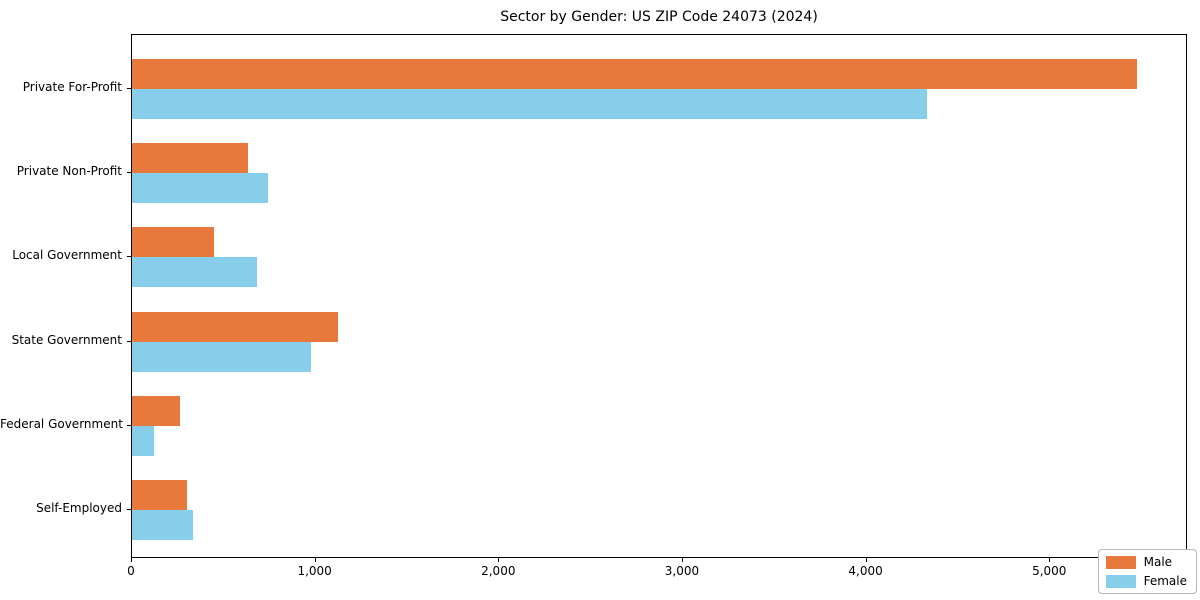 Image resolution: width=1200 pixels, height=600 pixels. What do you see at coordinates (221, 356) in the screenshot?
I see `bar-female-state-government` at bounding box center [221, 356].